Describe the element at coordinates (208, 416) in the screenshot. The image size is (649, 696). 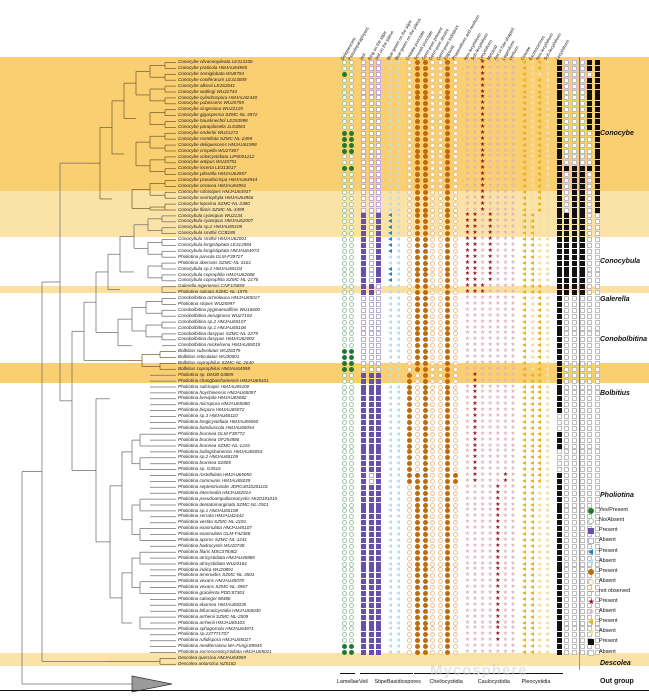
I see `taxon-label: Pholiotina sp.3 HMJAU65110` at that location.